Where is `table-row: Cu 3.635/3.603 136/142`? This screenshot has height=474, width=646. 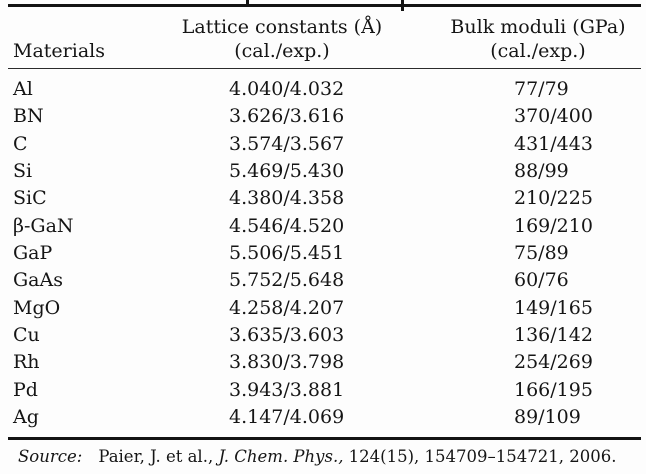
table-row: Cu 3.635/3.603 136/142 is located at coordinates (323, 335).